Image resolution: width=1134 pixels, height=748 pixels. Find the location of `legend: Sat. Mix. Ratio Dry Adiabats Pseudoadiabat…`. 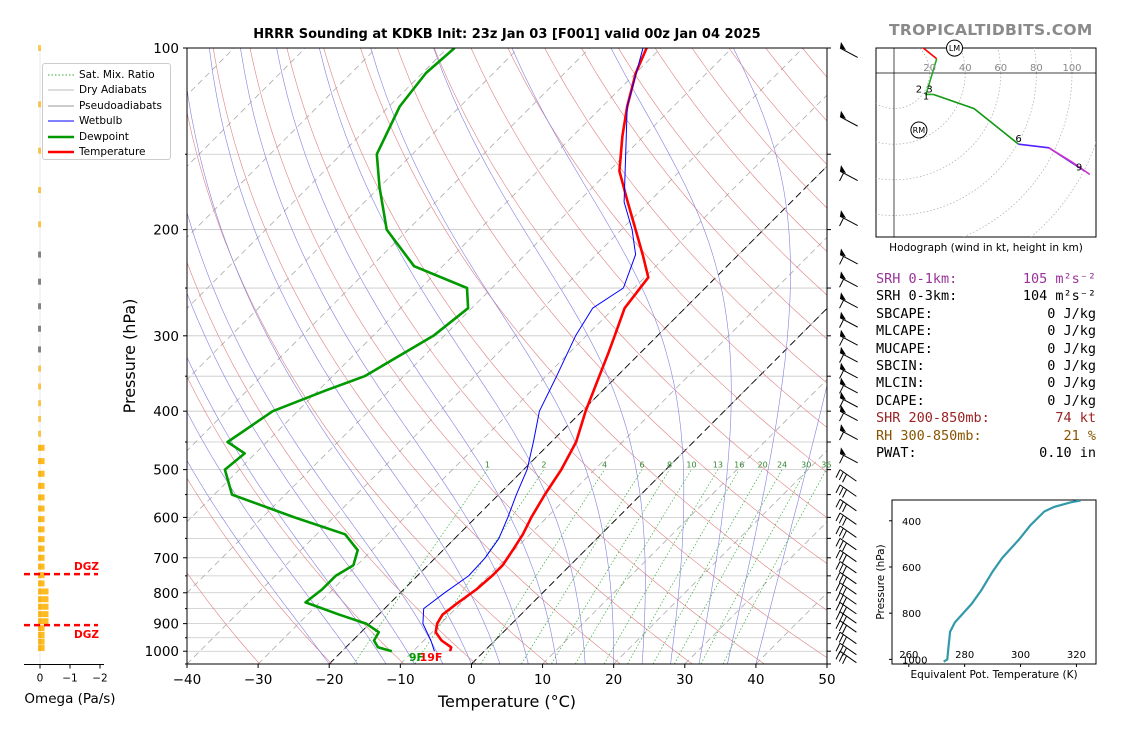

legend: Sat. Mix. Ratio Dry Adiabats Pseudoadiabat… is located at coordinates (106, 111).